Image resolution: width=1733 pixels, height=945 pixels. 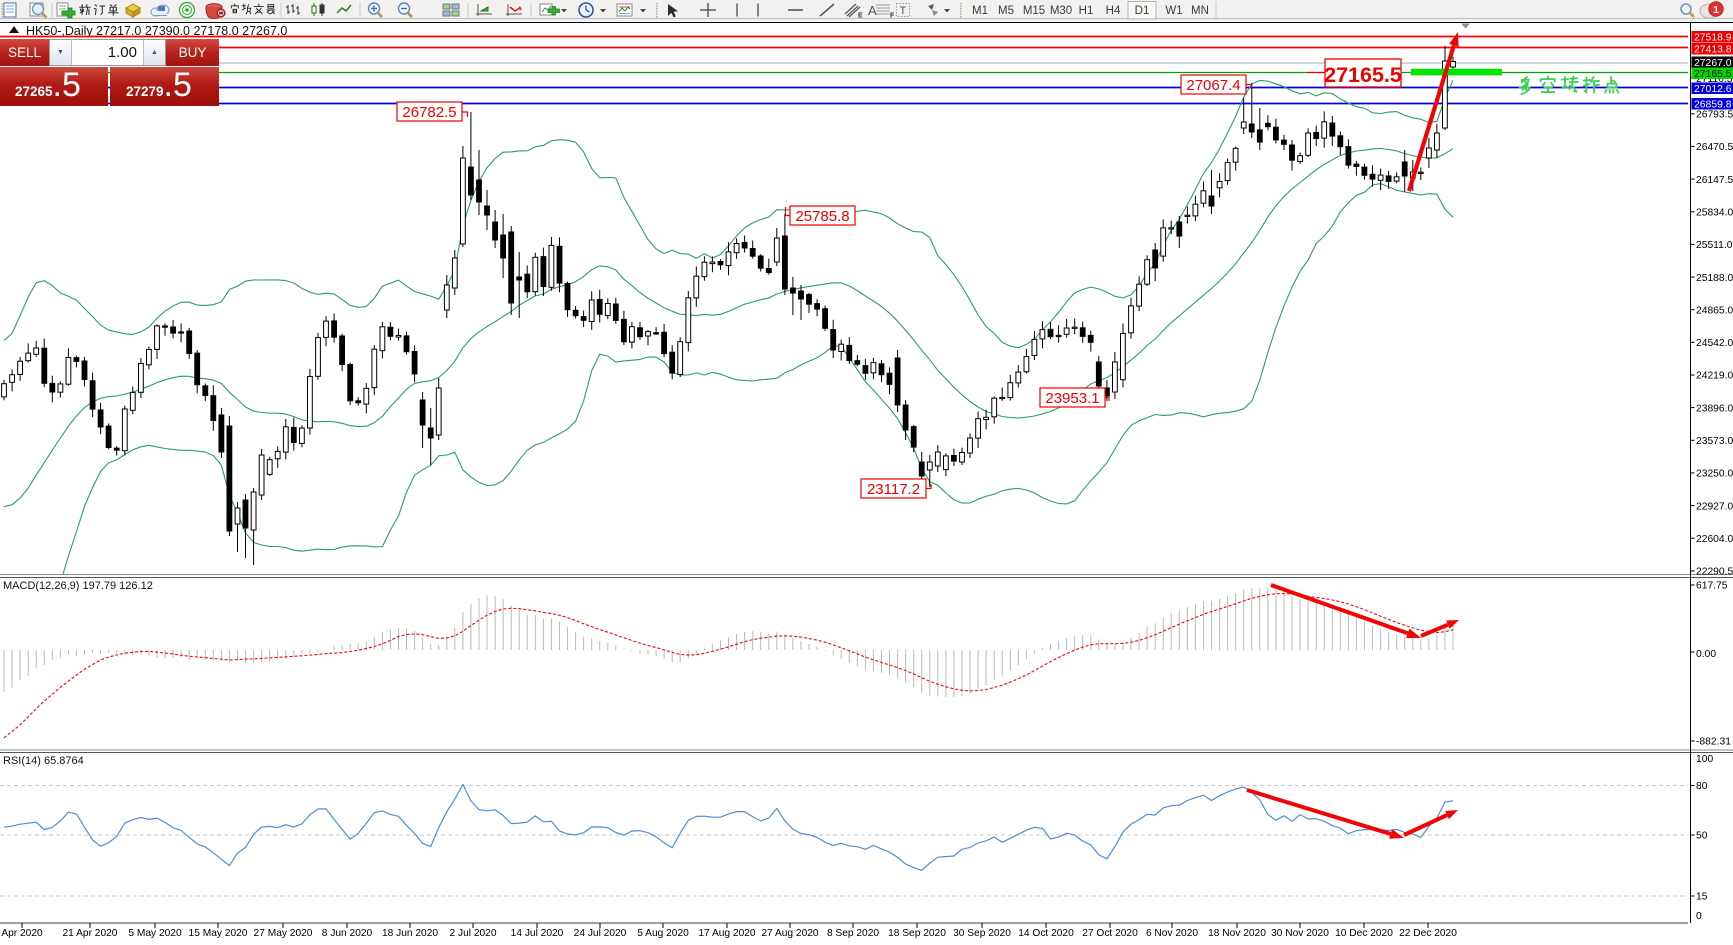 I want to click on svg-text: M5, so click(x=1006, y=11).